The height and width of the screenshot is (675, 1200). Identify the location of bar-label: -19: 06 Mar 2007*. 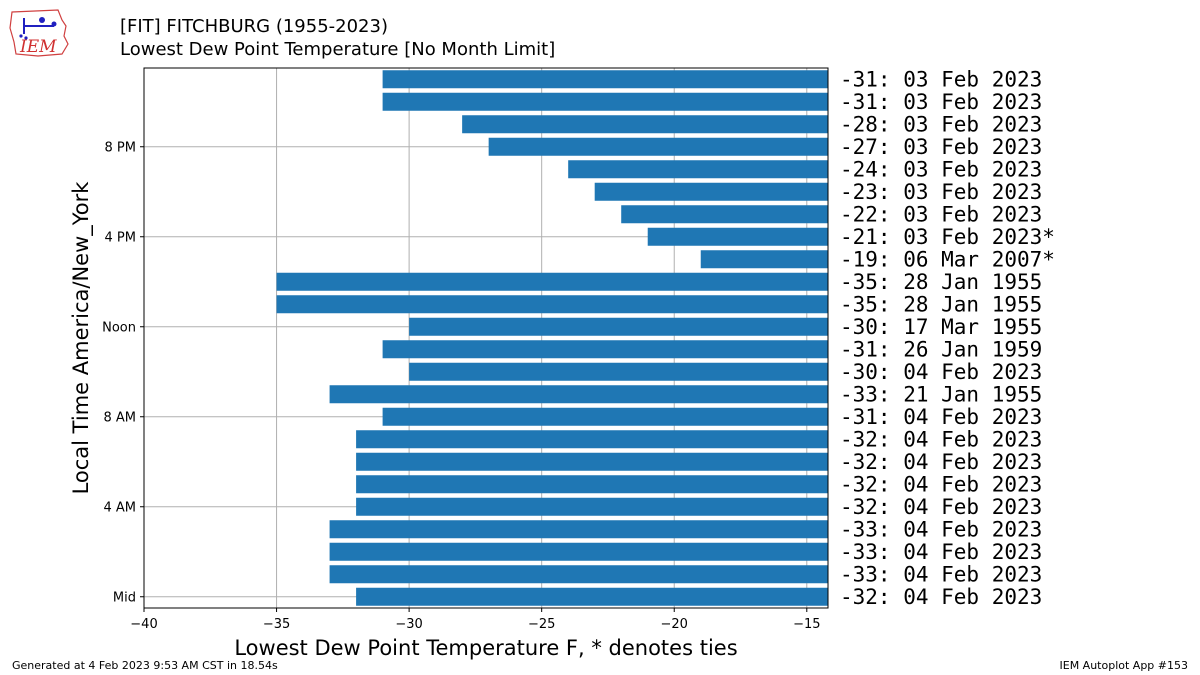
(947, 259).